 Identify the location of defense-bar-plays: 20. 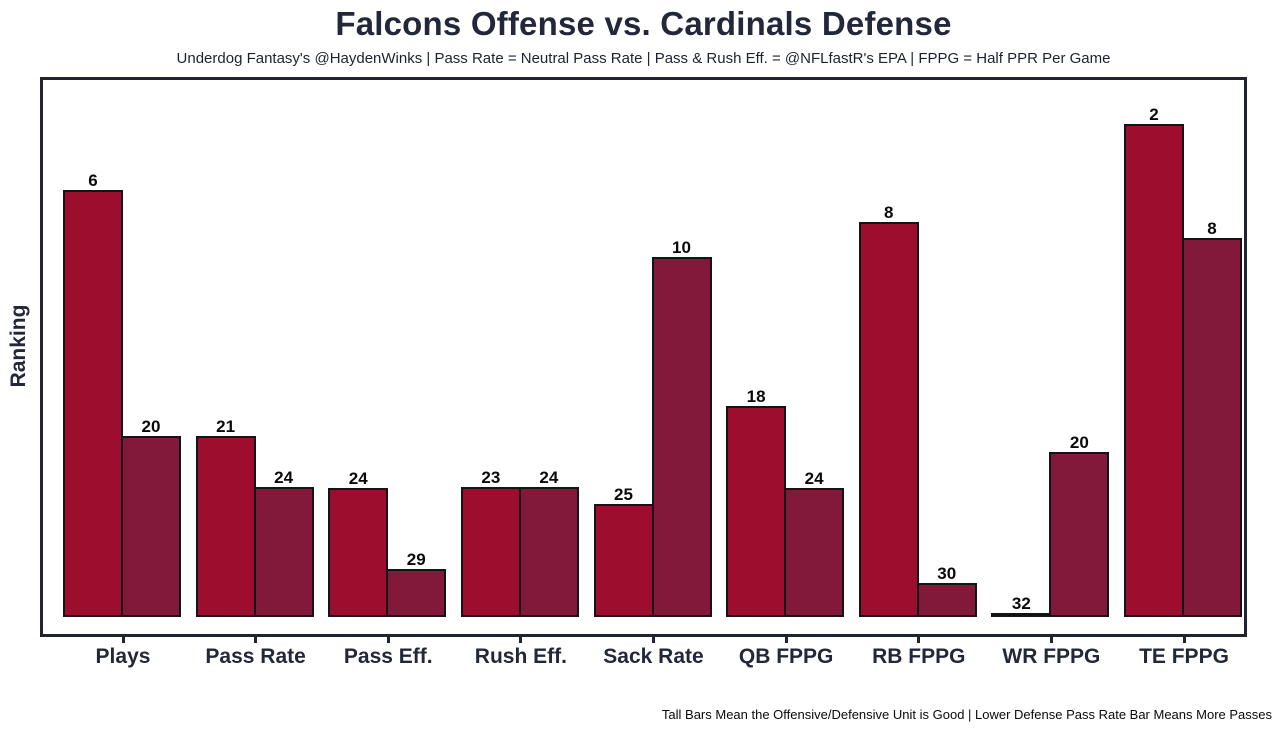
(151, 517).